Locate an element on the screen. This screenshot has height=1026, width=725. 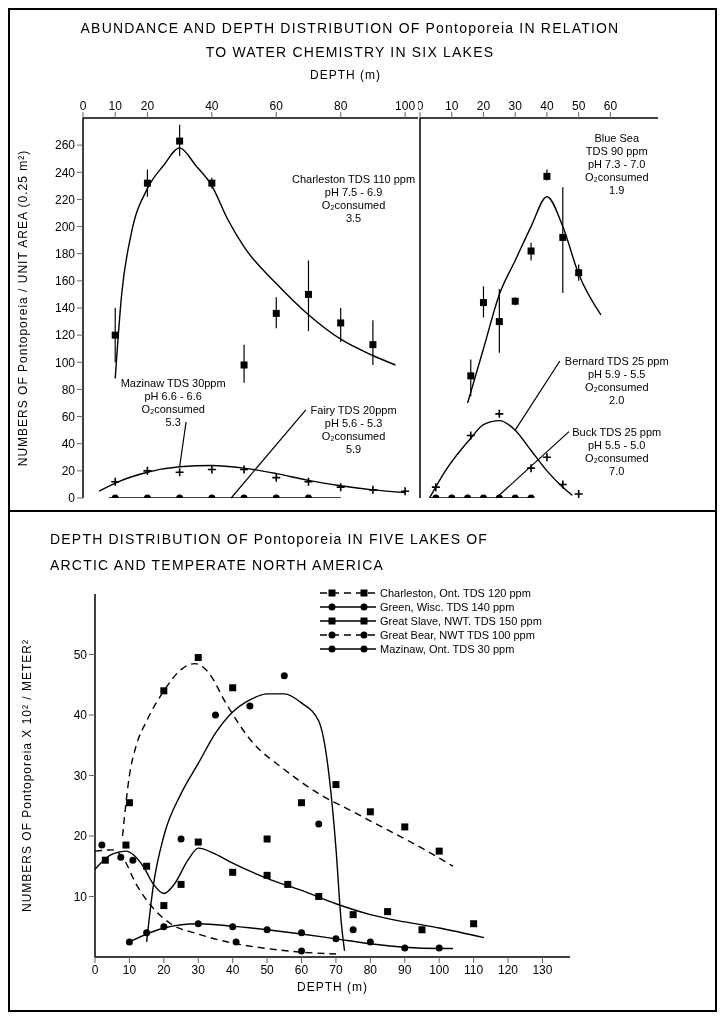
y-tick-label: 120 is located at coordinates (65, 335).